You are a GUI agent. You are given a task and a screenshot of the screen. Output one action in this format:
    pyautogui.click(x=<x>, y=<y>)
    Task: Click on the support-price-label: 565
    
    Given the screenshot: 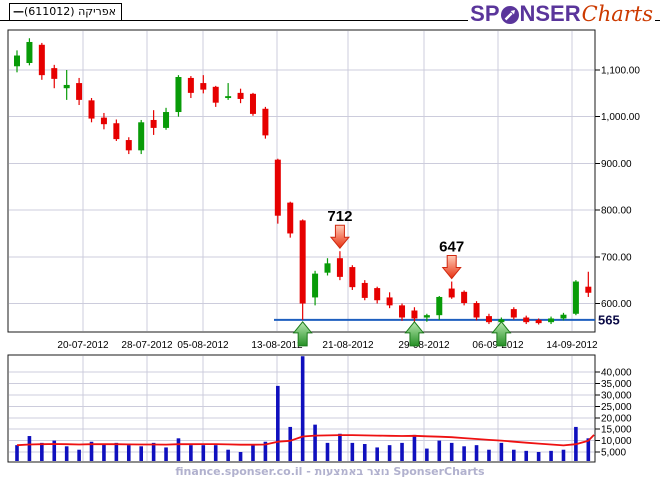 What is the action you would take?
    pyautogui.click(x=609, y=319)
    